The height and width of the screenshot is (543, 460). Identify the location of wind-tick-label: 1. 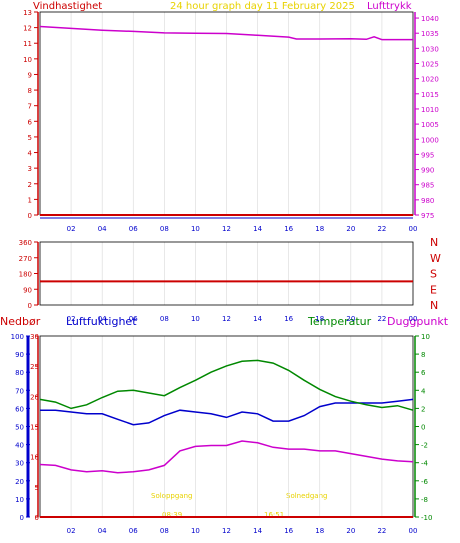
(30, 200).